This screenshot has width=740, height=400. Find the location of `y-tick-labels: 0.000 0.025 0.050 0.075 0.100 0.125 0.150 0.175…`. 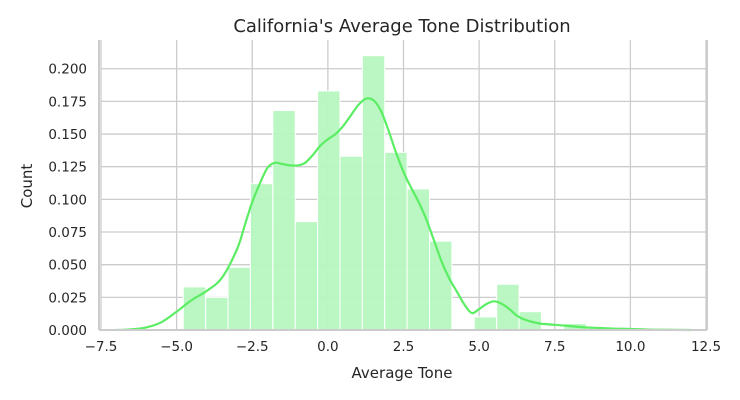

y-tick-labels: 0.000 0.025 0.050 0.075 0.100 0.125 0.150 0.175… is located at coordinates (67, 200).